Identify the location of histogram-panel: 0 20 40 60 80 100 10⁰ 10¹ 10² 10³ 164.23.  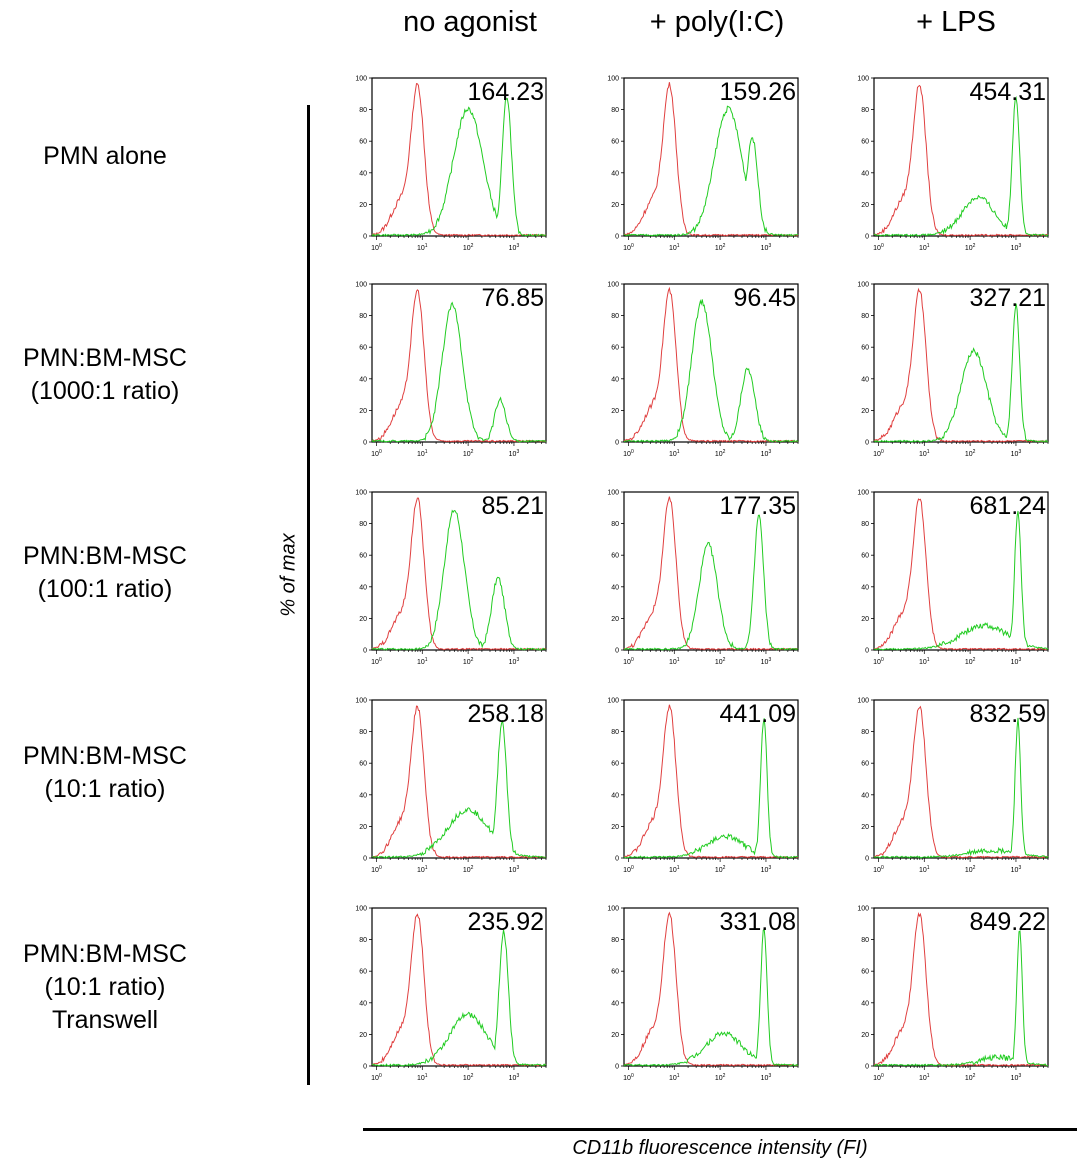
(451, 164).